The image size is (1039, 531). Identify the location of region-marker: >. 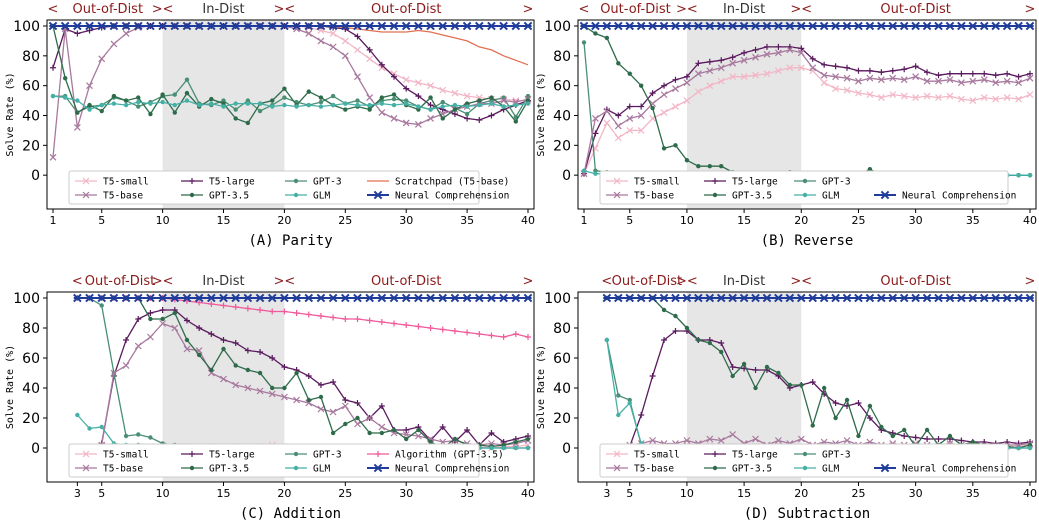
(528, 9).